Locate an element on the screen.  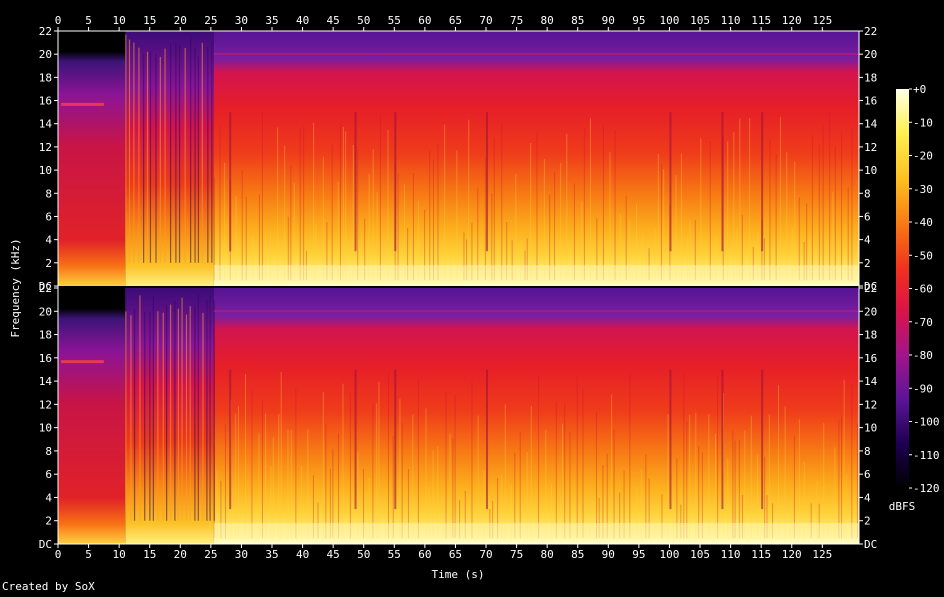
x-tick-label: 75 is located at coordinates (516, 554).